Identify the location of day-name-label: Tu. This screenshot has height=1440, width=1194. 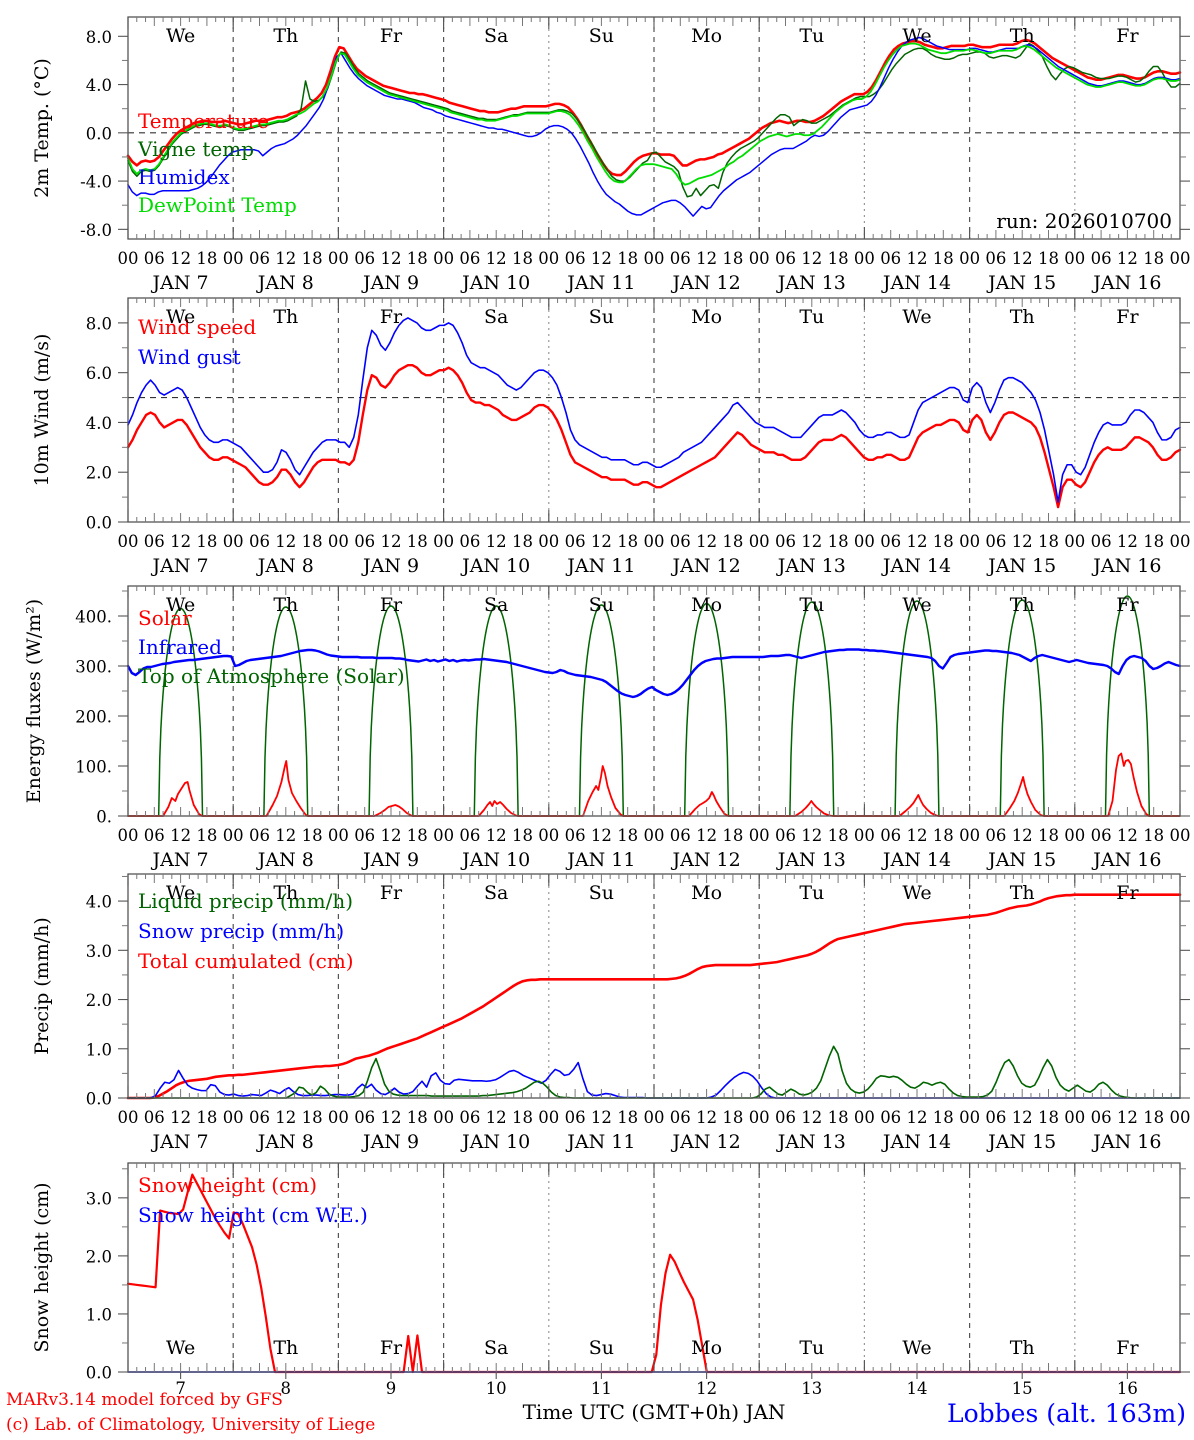
(811, 605).